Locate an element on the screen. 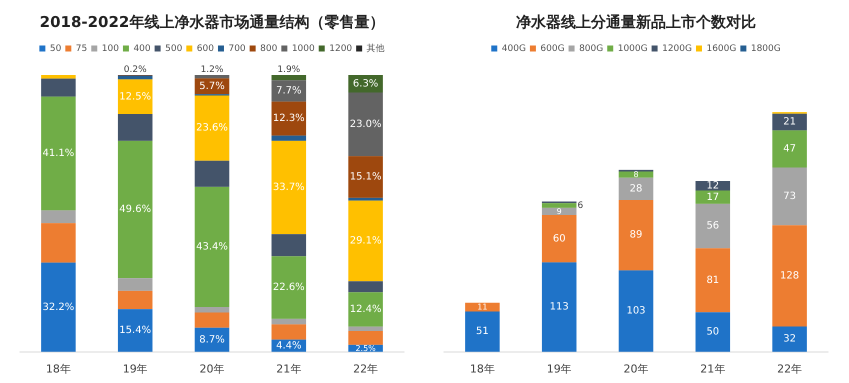  data-label: 8 is located at coordinates (636, 175).